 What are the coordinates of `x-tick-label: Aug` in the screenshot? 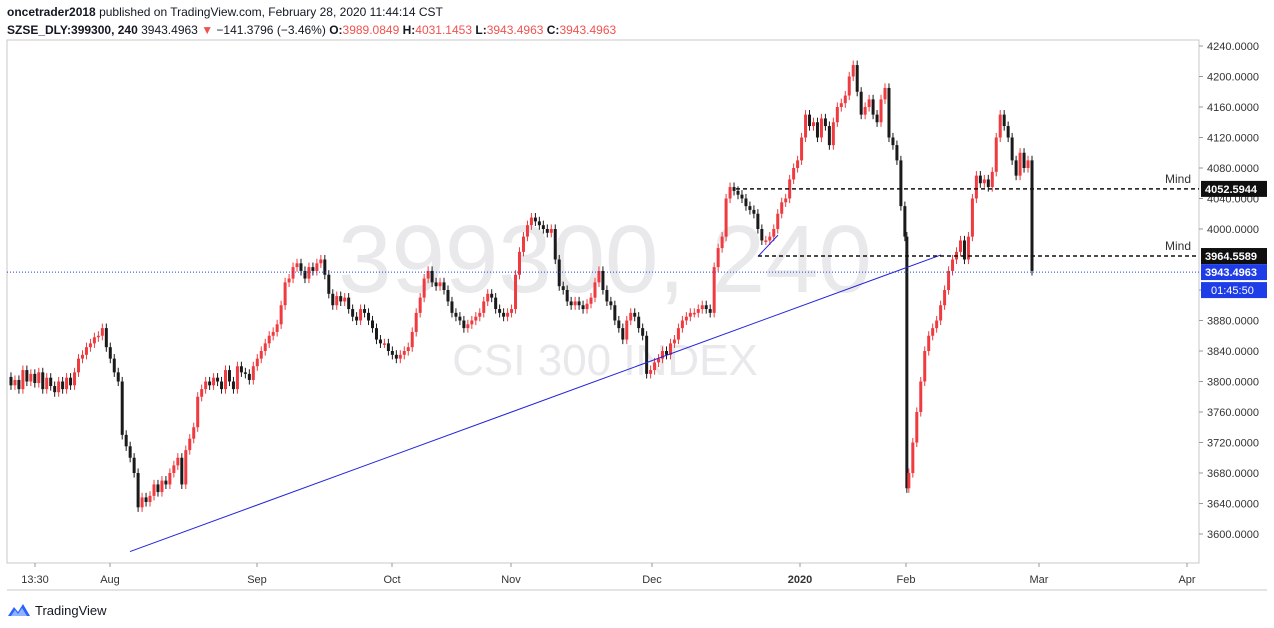 It's located at (110, 580).